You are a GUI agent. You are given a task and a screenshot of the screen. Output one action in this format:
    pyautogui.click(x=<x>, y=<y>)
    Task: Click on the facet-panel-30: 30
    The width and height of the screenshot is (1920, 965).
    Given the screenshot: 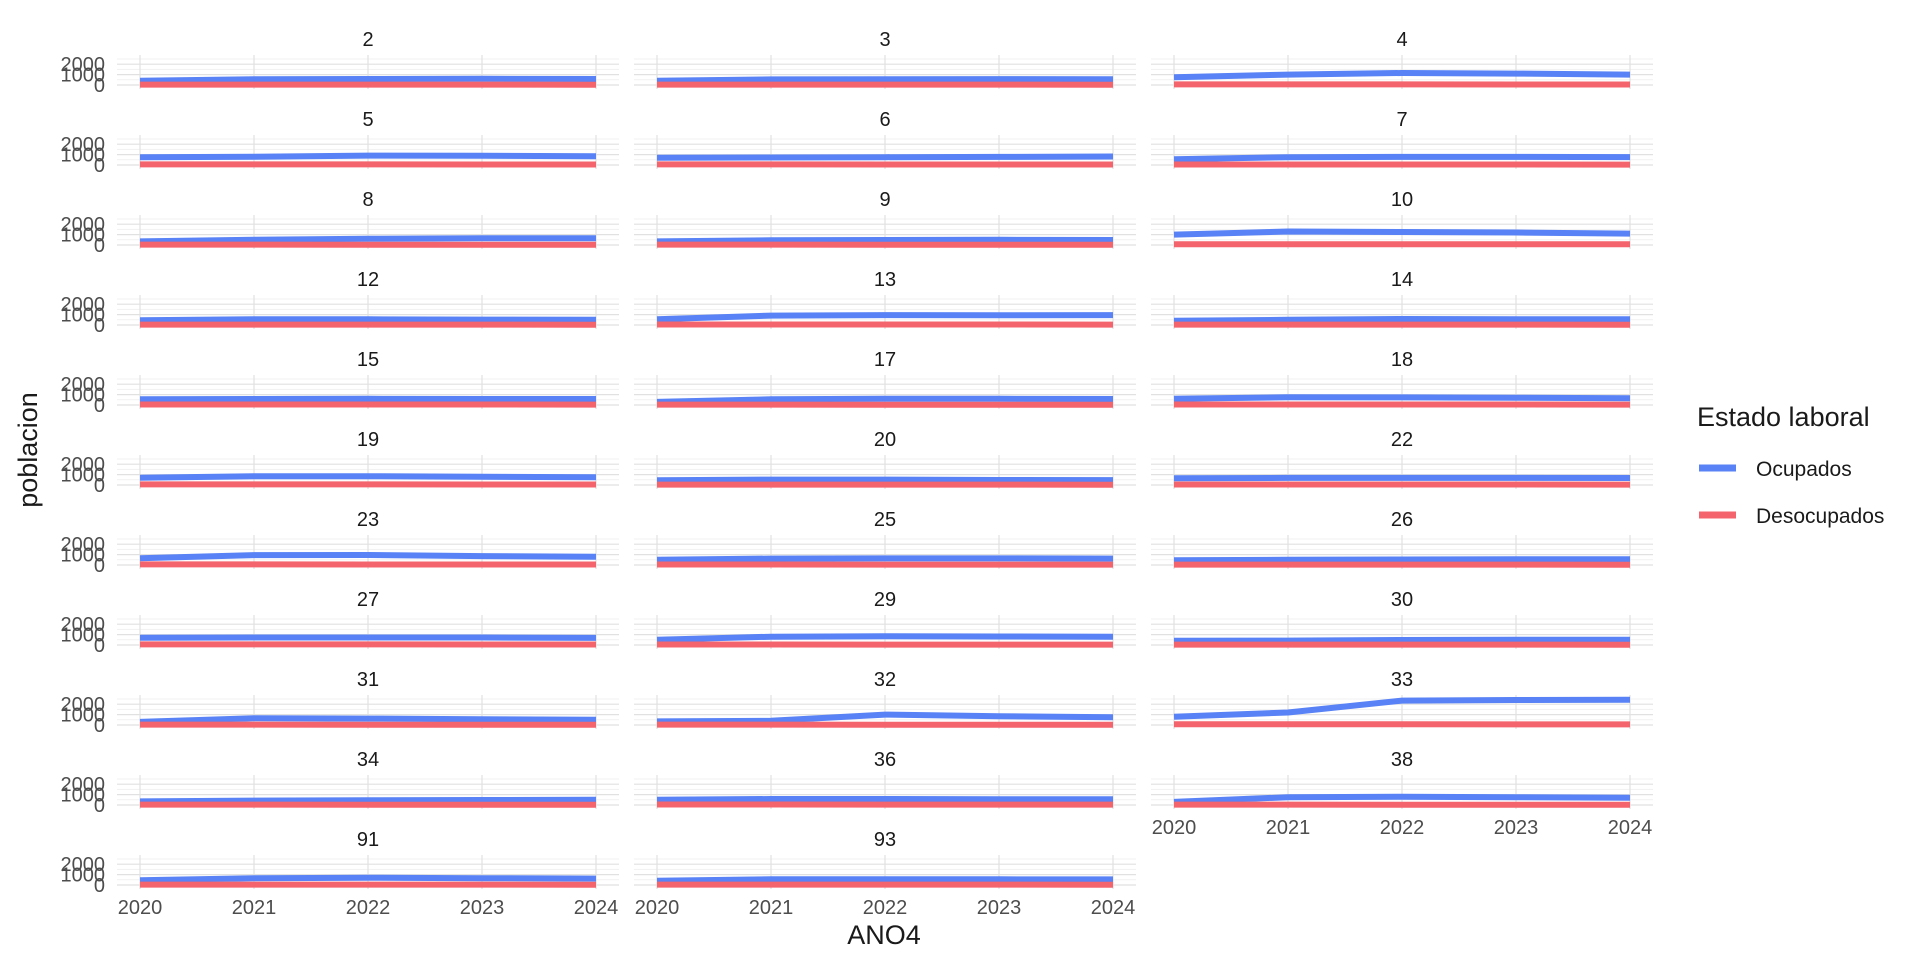 What is the action you would take?
    pyautogui.click(x=1402, y=619)
    